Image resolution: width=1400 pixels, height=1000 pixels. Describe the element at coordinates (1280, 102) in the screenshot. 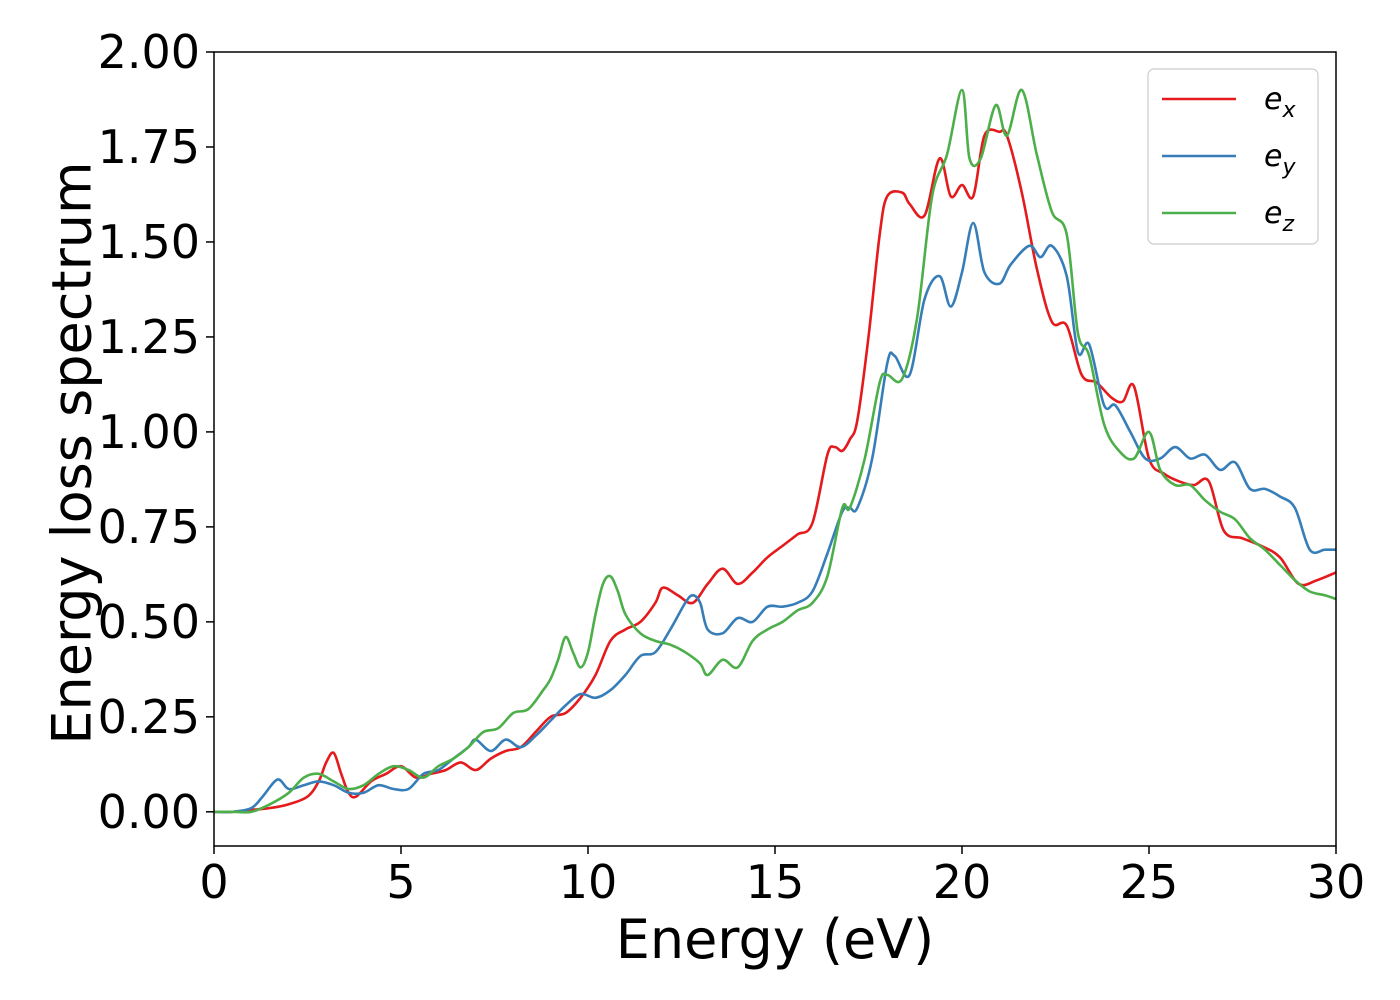

I see `legend-label: ex` at that location.